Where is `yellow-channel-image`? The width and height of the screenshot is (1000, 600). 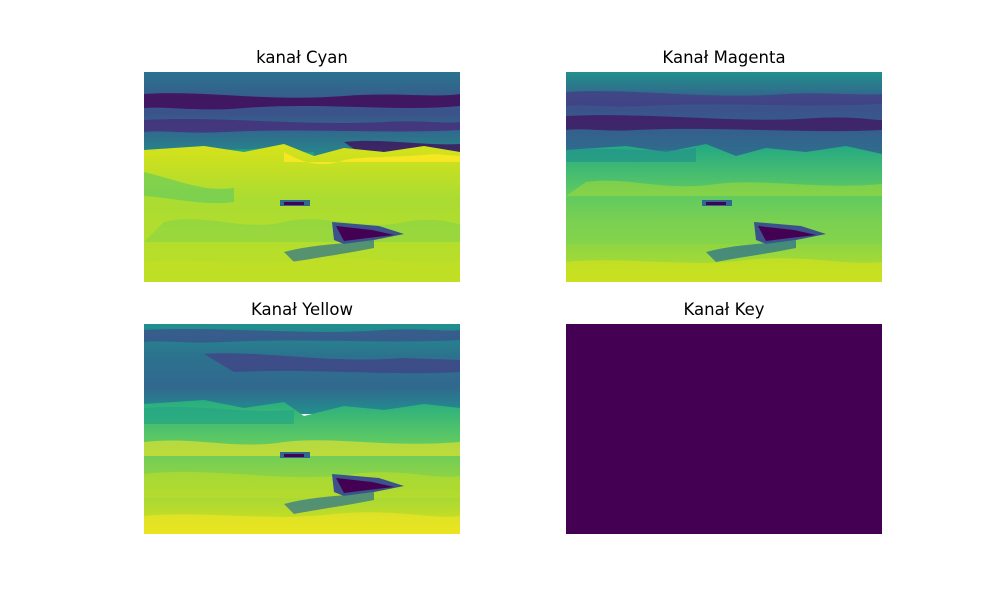
yellow-channel-image is located at coordinates (302, 429).